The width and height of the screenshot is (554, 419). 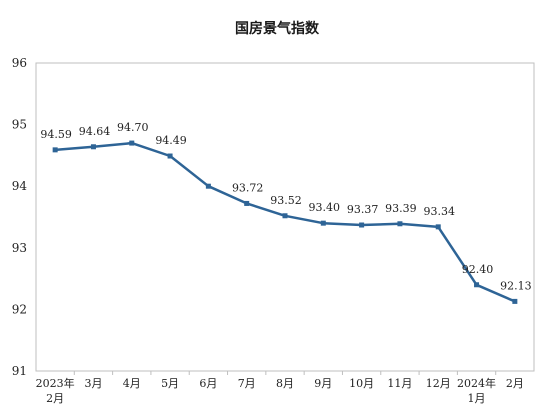 What do you see at coordinates (478, 269) in the screenshot?
I see `data-label: 92.40` at bounding box center [478, 269].